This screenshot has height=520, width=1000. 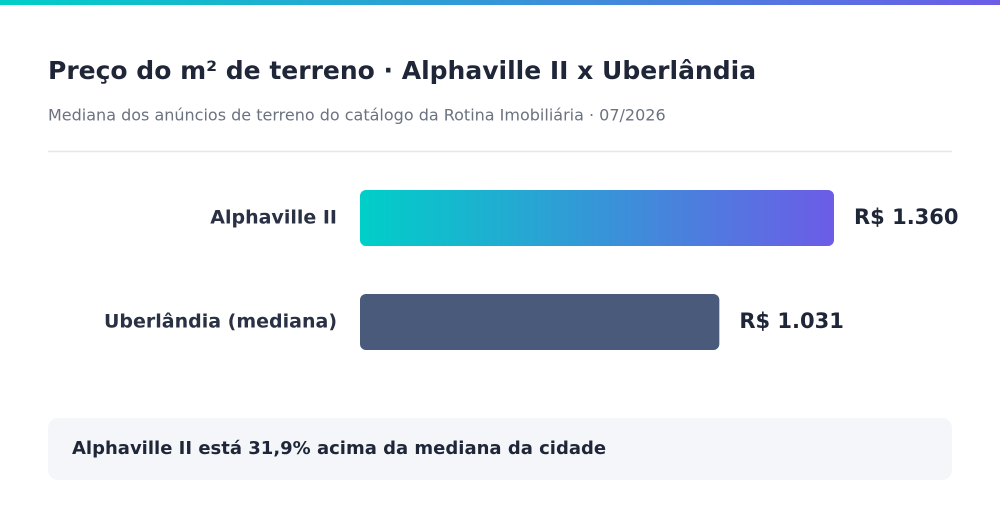 What do you see at coordinates (500, 2) in the screenshot?
I see `top-stripe` at bounding box center [500, 2].